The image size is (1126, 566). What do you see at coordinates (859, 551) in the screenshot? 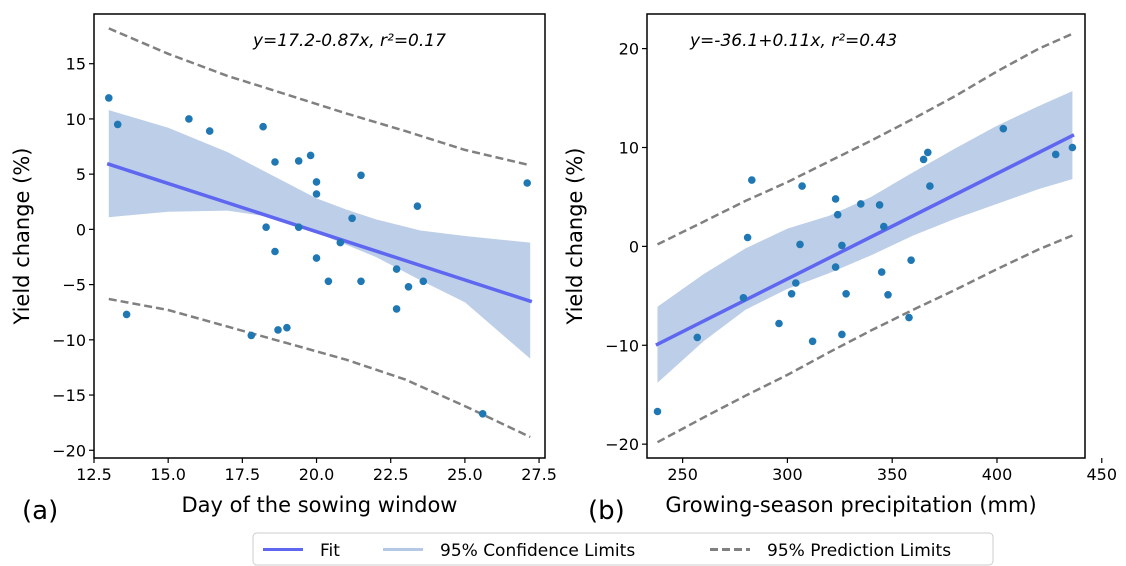
I see `legend-prediction-label: 95% Prediction Limits` at bounding box center [859, 551].